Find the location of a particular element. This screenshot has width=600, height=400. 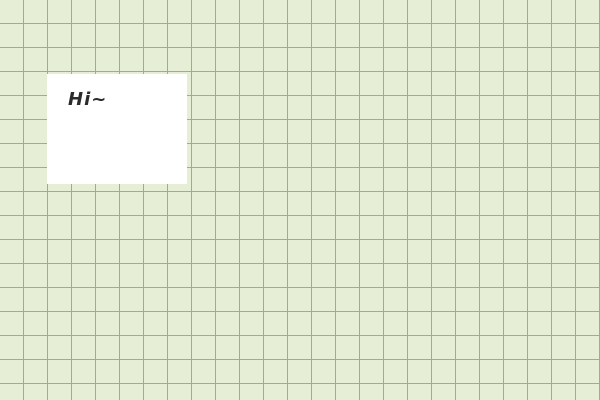

note-text: Hi~ is located at coordinates (88, 99).